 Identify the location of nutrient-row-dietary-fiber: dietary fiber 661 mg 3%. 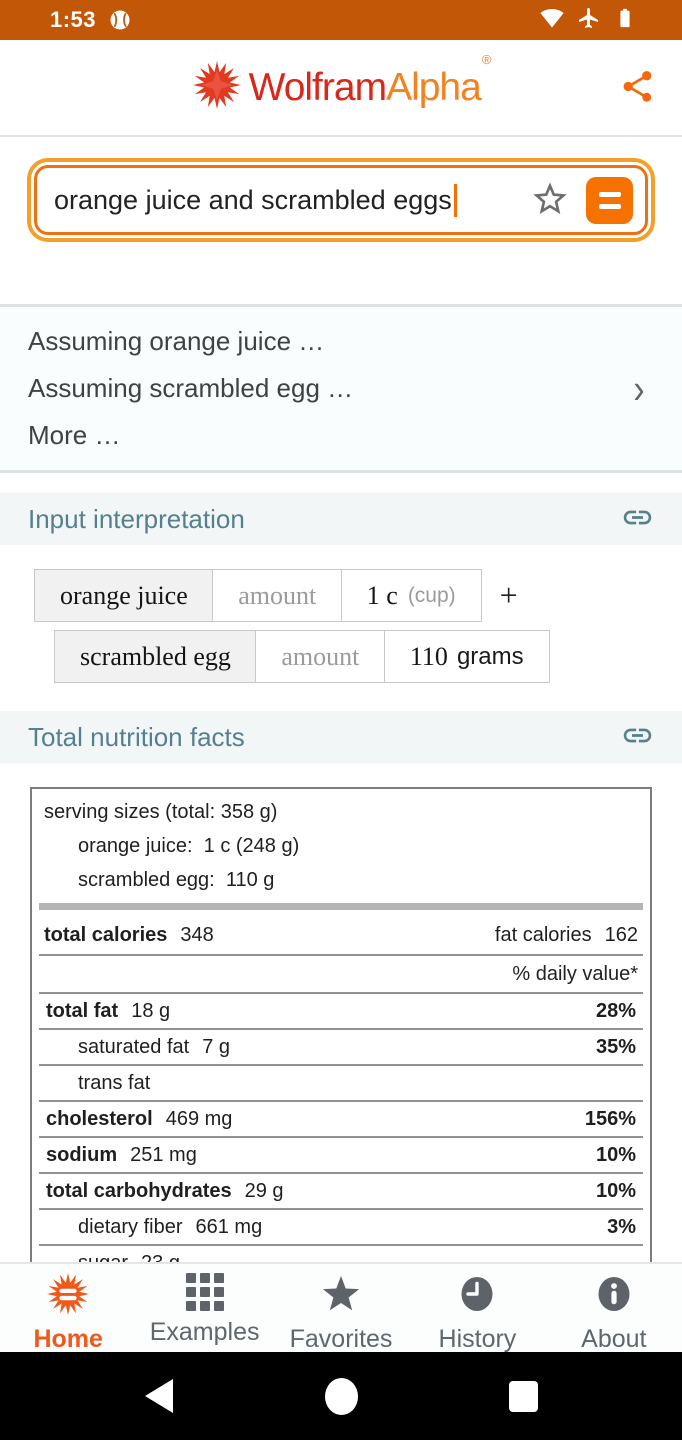
(357, 1226).